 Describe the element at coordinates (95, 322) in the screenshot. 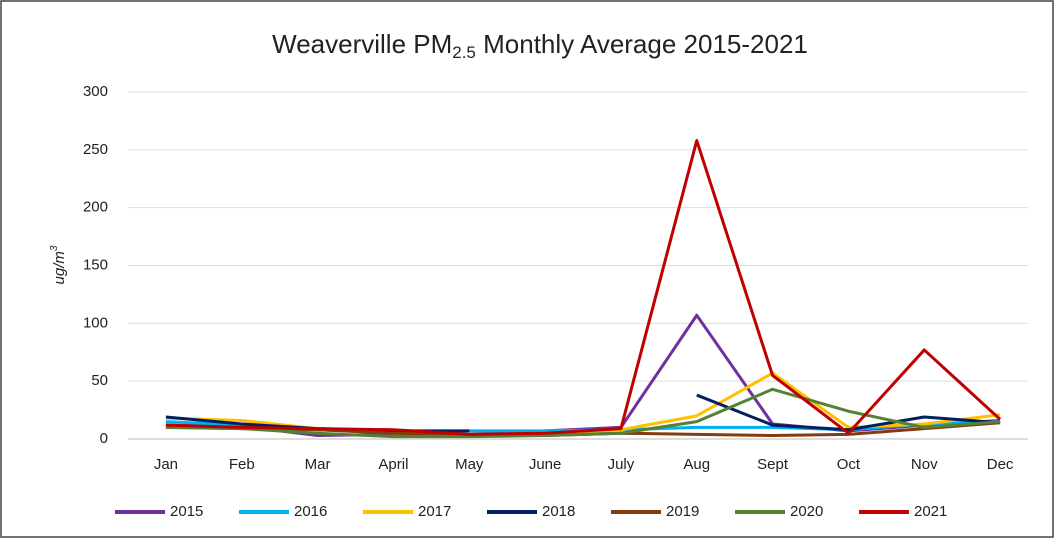

I see `y-tick-label: 100` at that location.